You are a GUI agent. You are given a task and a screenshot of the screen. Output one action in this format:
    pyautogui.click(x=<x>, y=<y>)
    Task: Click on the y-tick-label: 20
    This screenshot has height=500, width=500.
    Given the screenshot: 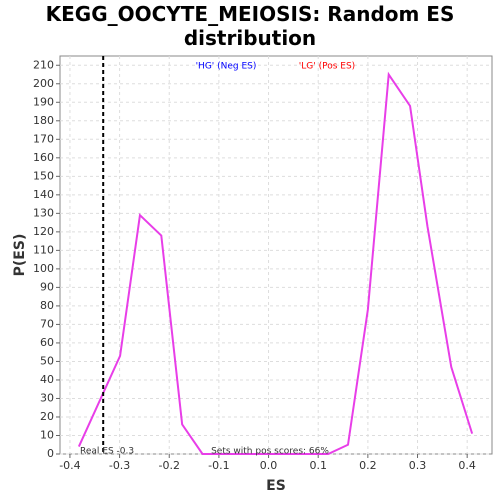 What is the action you would take?
    pyautogui.click(x=47, y=416)
    